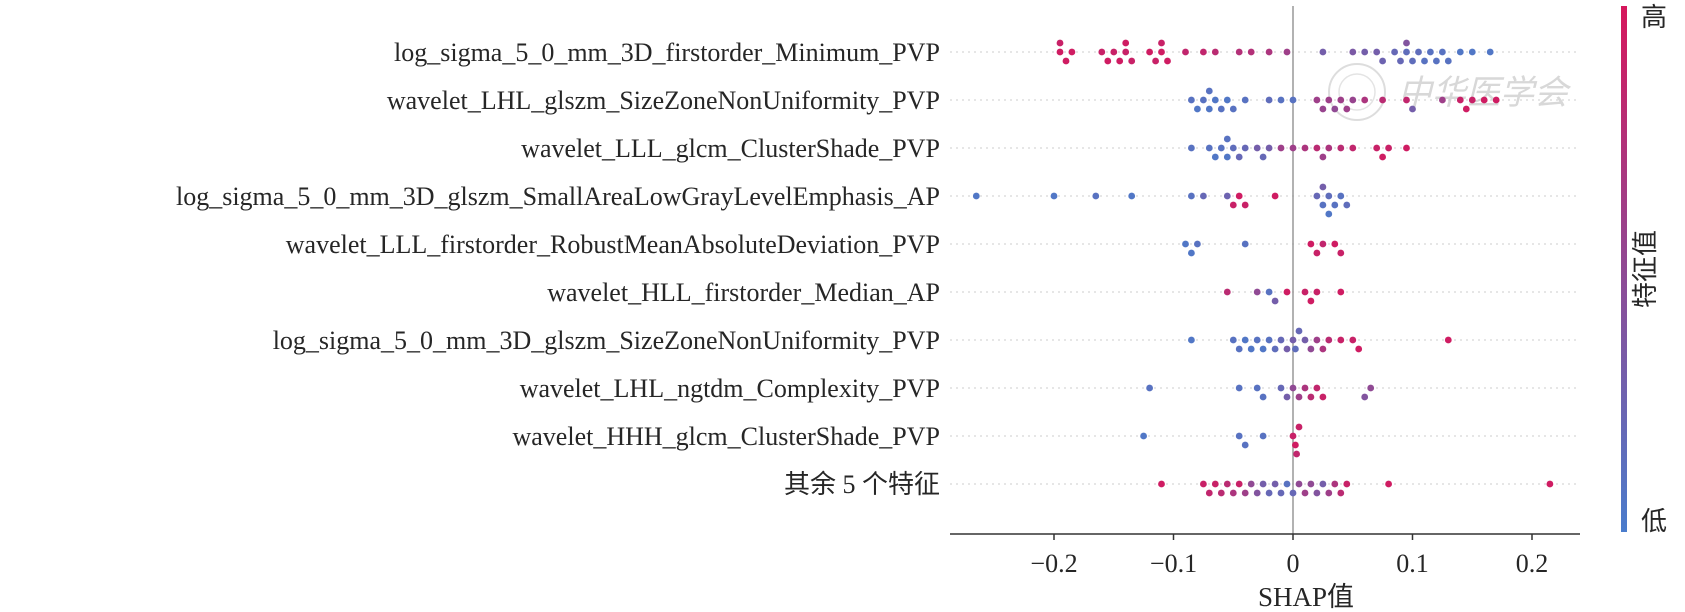 The height and width of the screenshot is (612, 1685). I want to click on x-tick-label: 0.1, so click(1412, 563).